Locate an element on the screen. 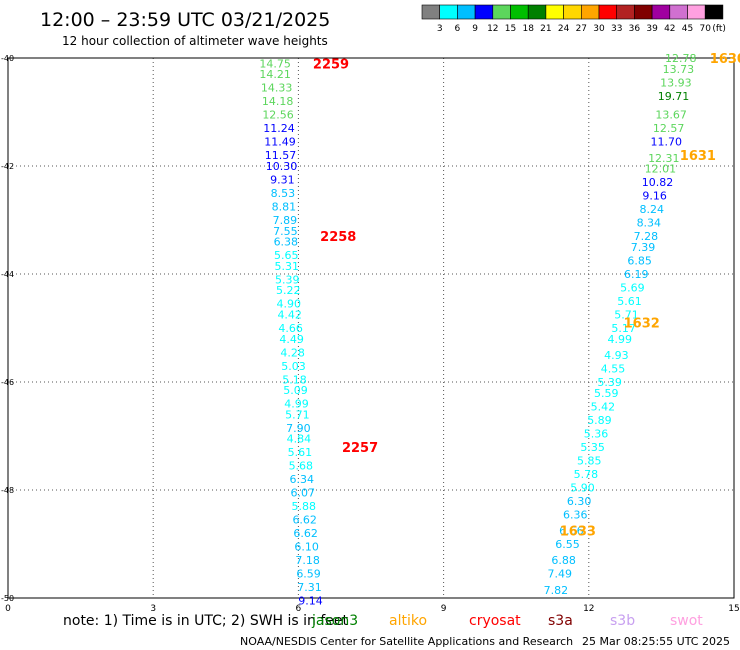 This screenshot has height=650, width=740. wave-height-point: 4.28 is located at coordinates (292, 352).